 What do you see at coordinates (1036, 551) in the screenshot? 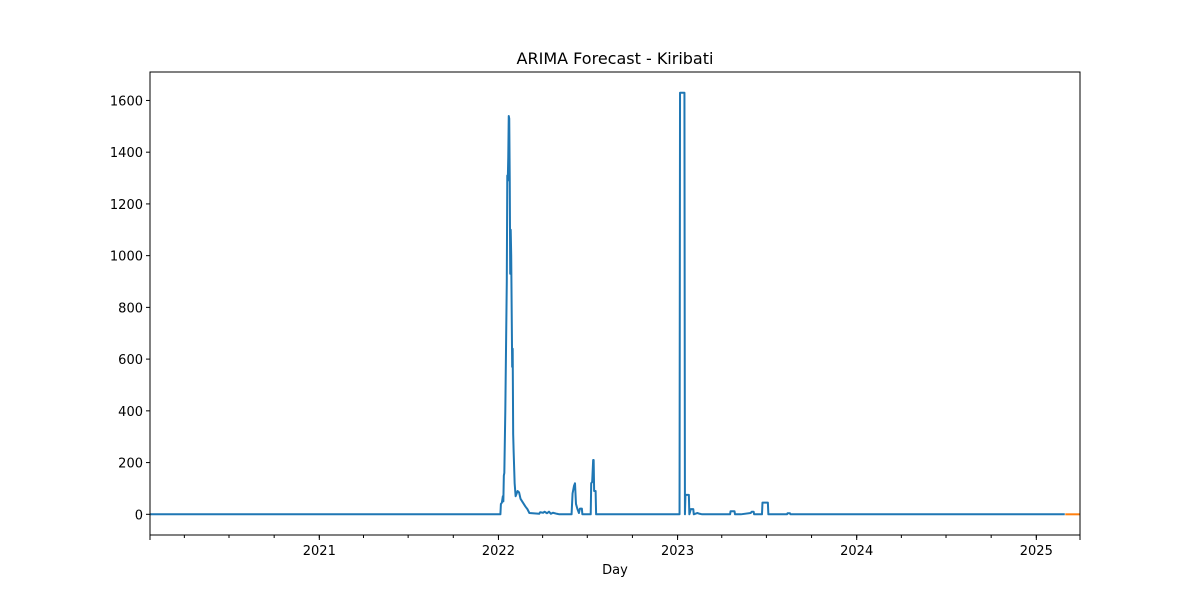
I see `x-tick-label: 2025` at bounding box center [1036, 551].